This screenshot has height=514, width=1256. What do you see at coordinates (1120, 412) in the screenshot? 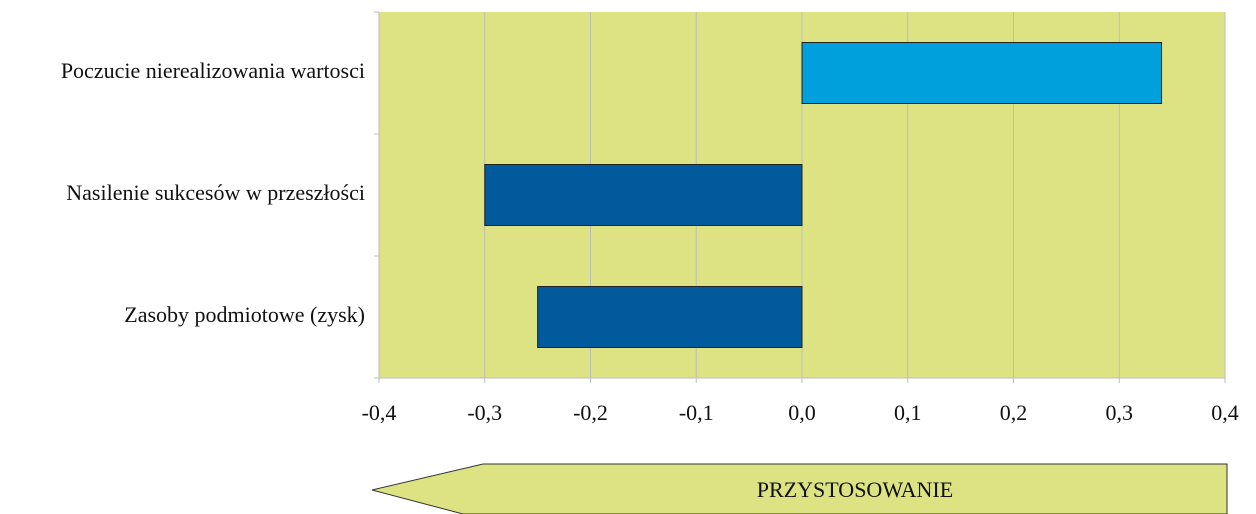
I see `x-tick-label: 0,3` at bounding box center [1120, 412].